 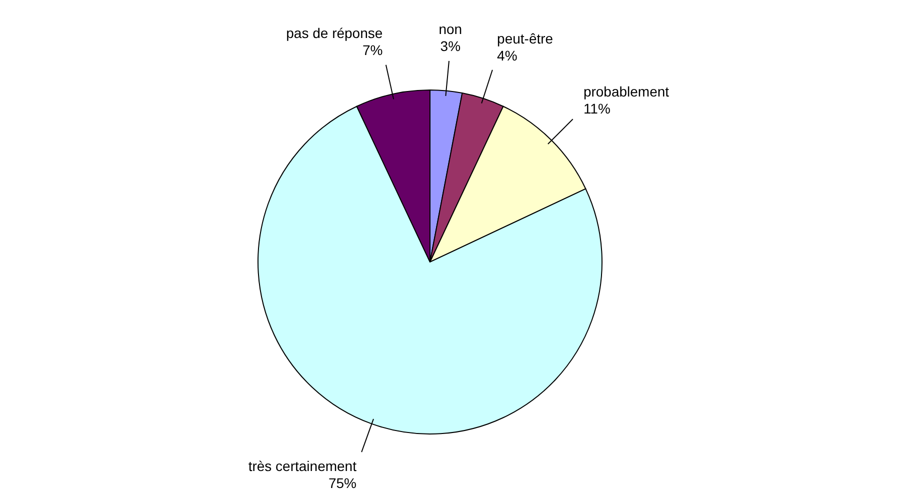 I want to click on data-label: 75%, so click(x=342, y=483).